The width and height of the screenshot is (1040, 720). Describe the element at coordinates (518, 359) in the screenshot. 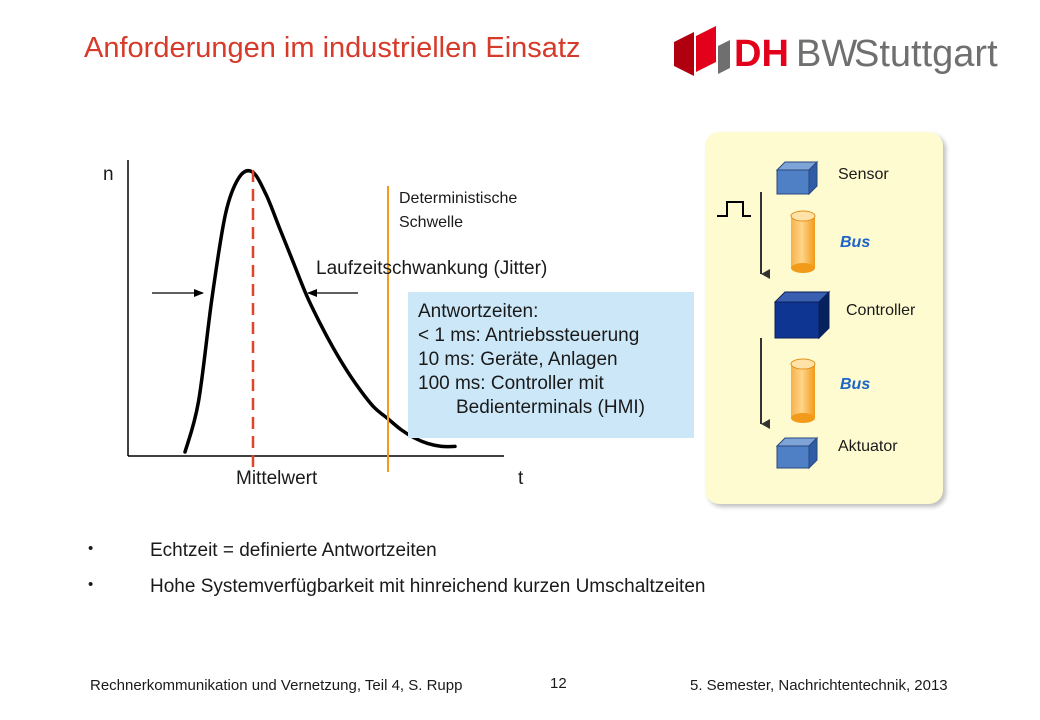

I see `response-line-10ms: 10 ms: Geräte, Anlagen` at that location.